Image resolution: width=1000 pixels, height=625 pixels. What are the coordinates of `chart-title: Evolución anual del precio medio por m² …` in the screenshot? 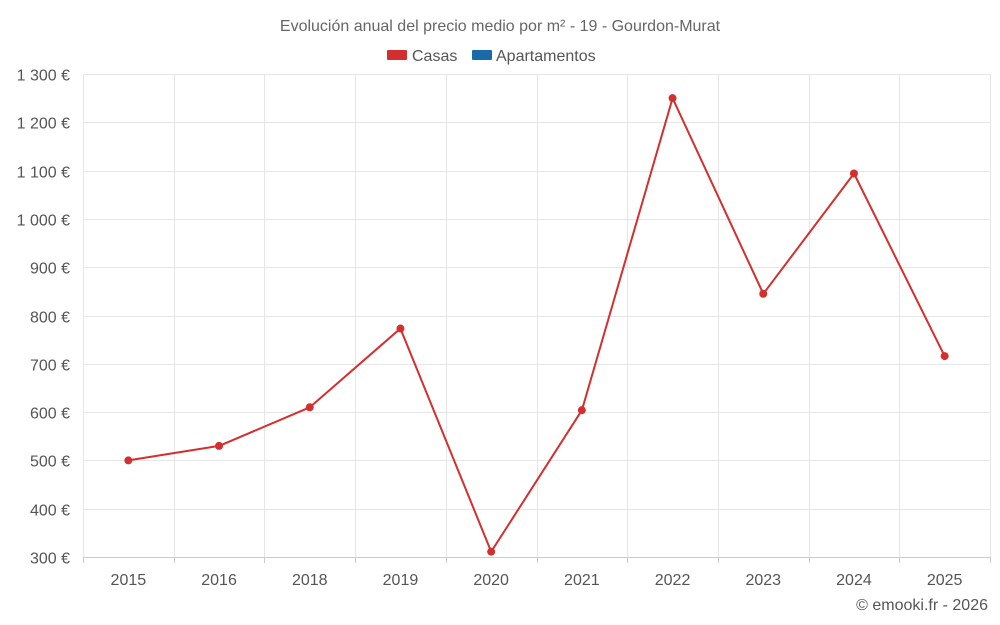 It's located at (500, 26).